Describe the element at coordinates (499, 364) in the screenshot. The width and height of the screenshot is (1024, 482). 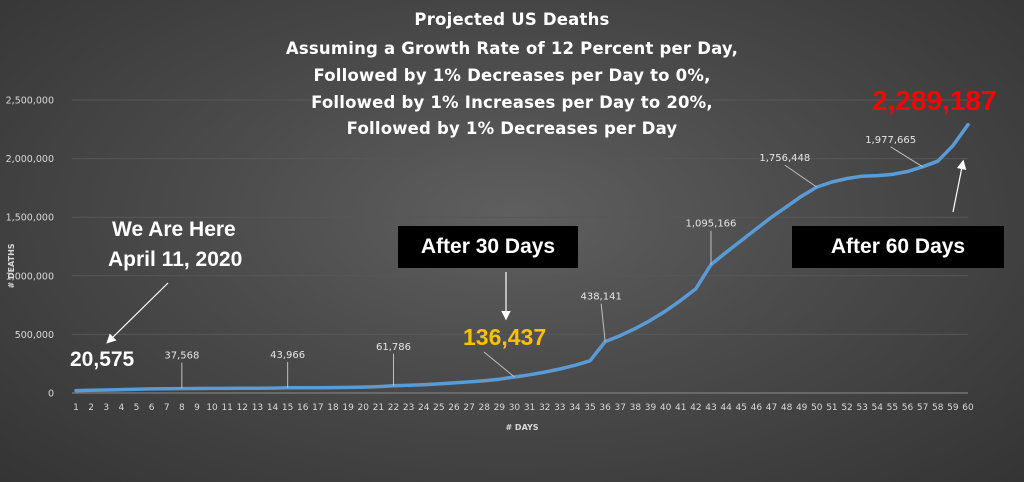
I see `day30-leader` at that location.